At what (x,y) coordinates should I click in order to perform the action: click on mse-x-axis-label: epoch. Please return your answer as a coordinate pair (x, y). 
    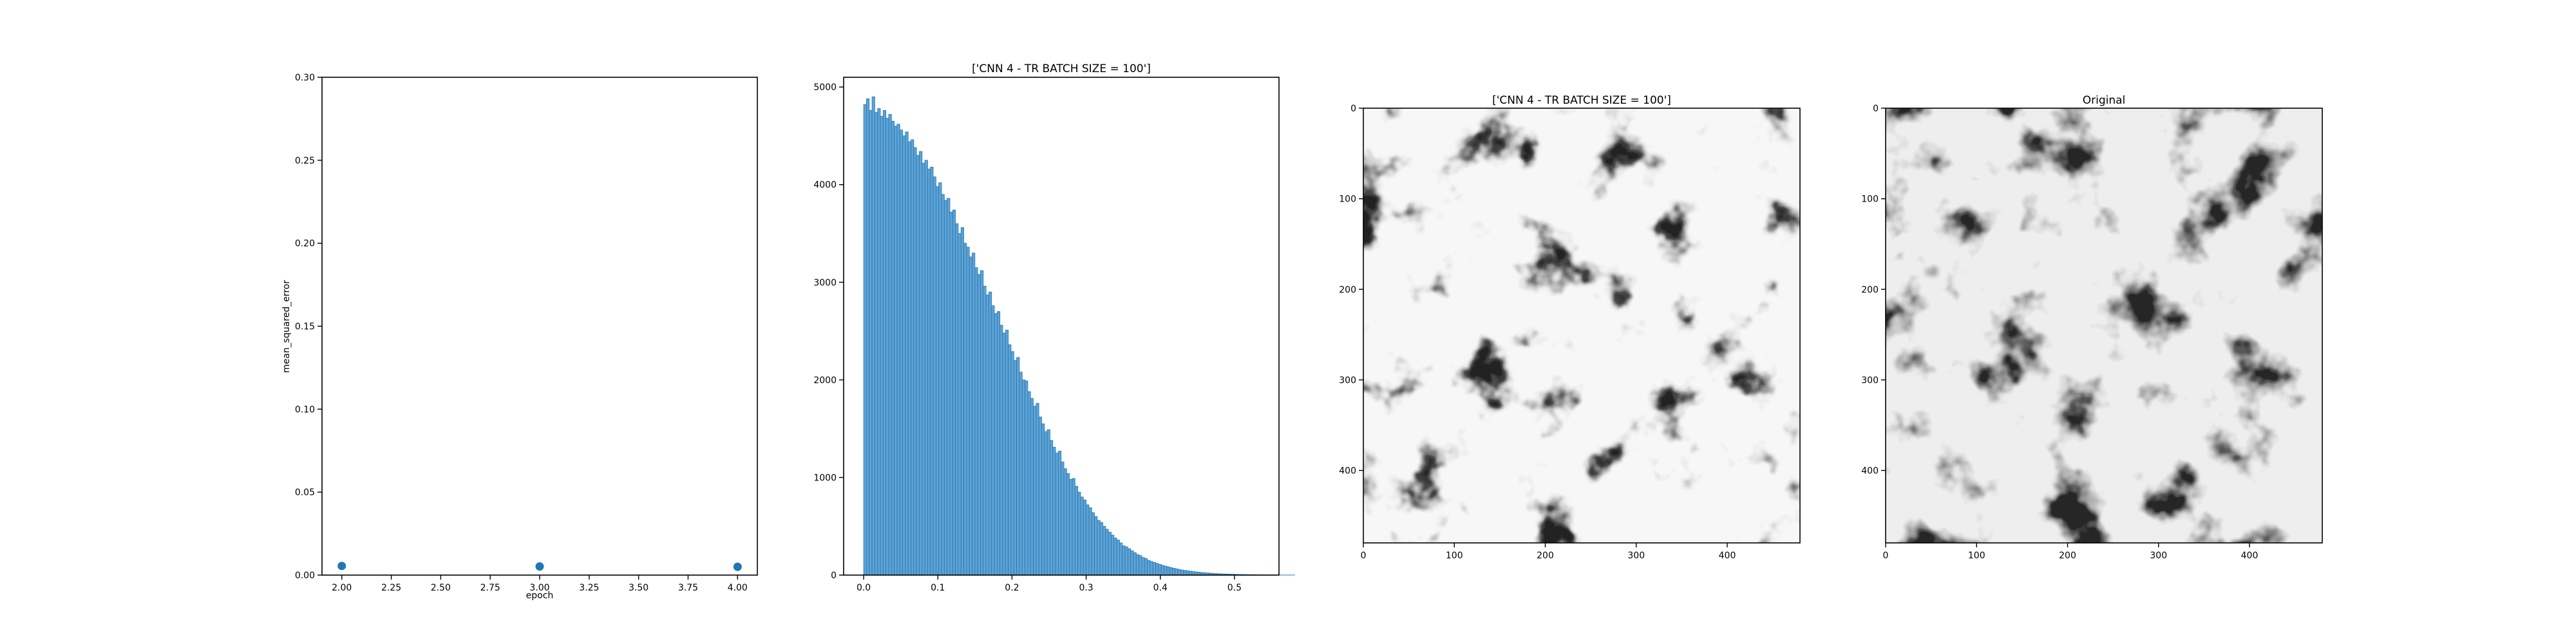
    Looking at the image, I should click on (540, 596).